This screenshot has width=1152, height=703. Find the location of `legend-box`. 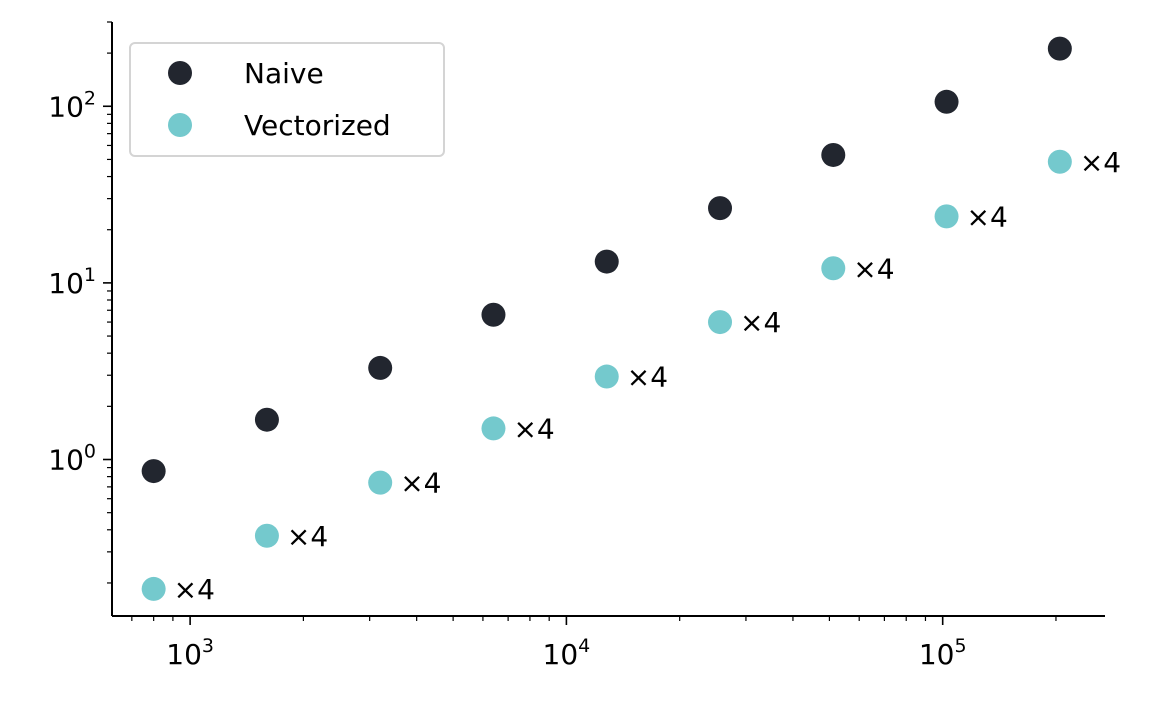

legend-box is located at coordinates (287, 99).